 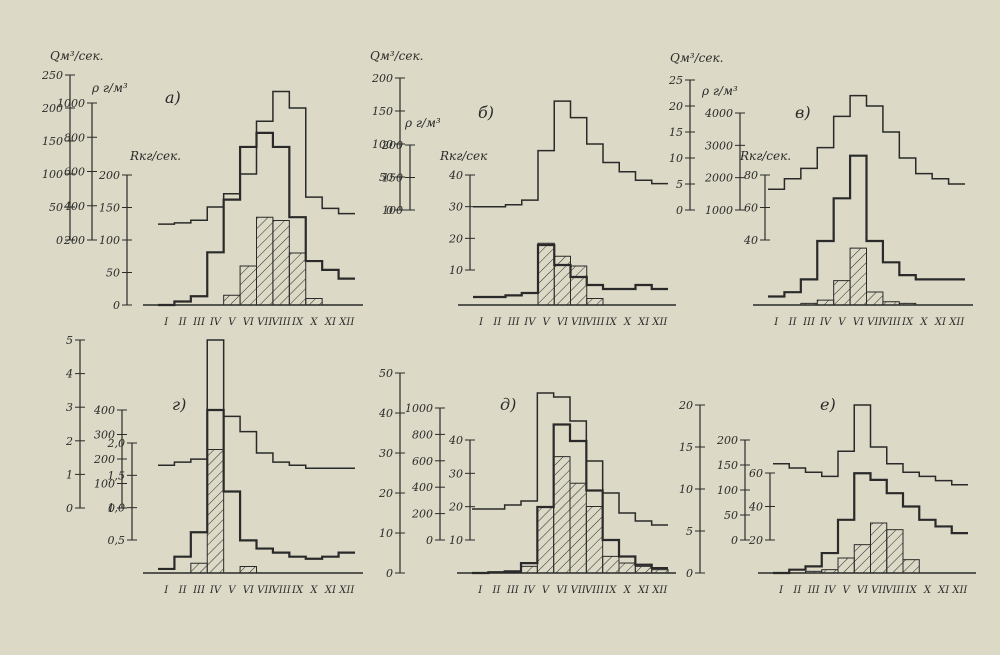 What do you see at coordinates (686, 447) in the screenshot?
I see `tick-label-y: 15` at bounding box center [686, 447].